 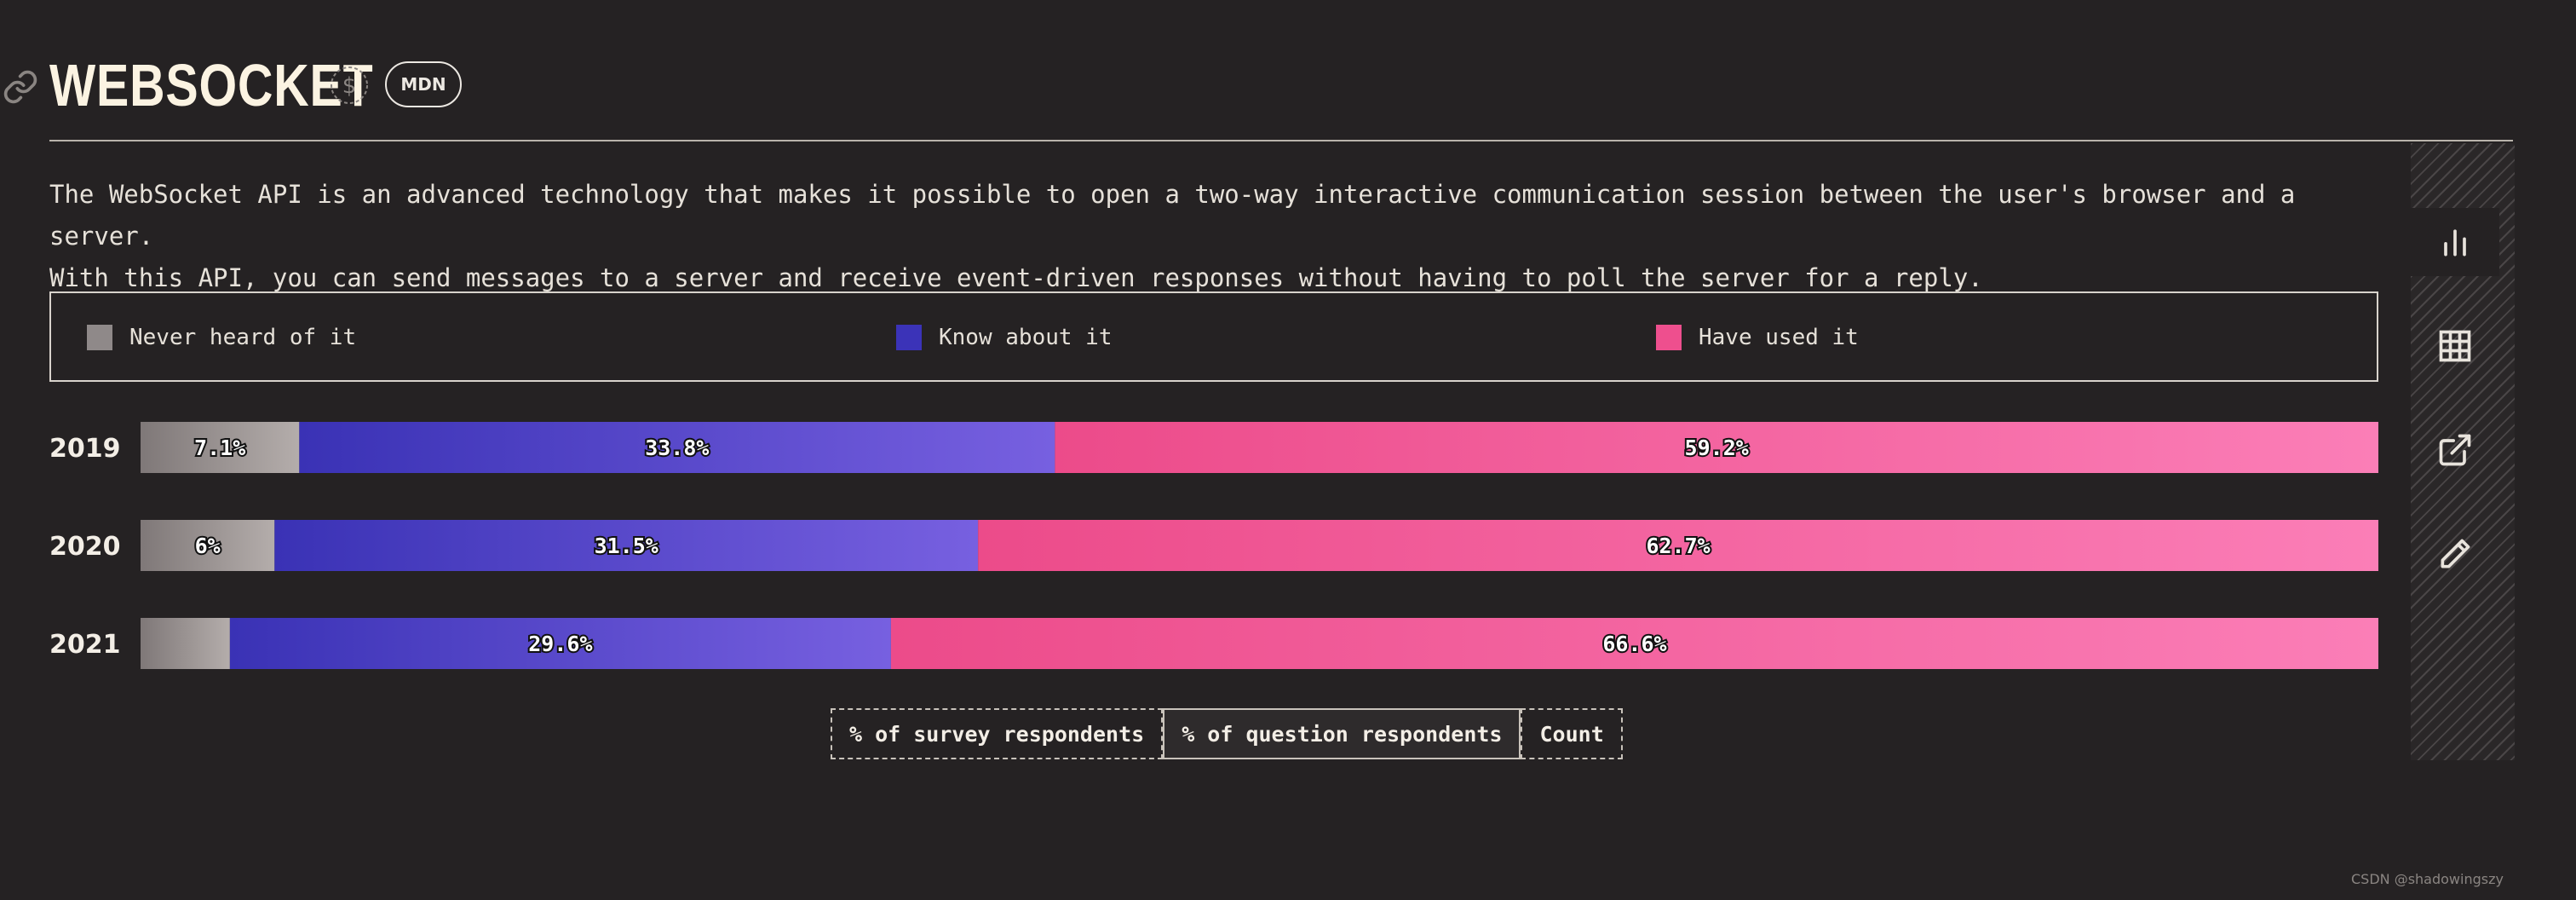 I want to click on link-icon, so click(x=21, y=87).